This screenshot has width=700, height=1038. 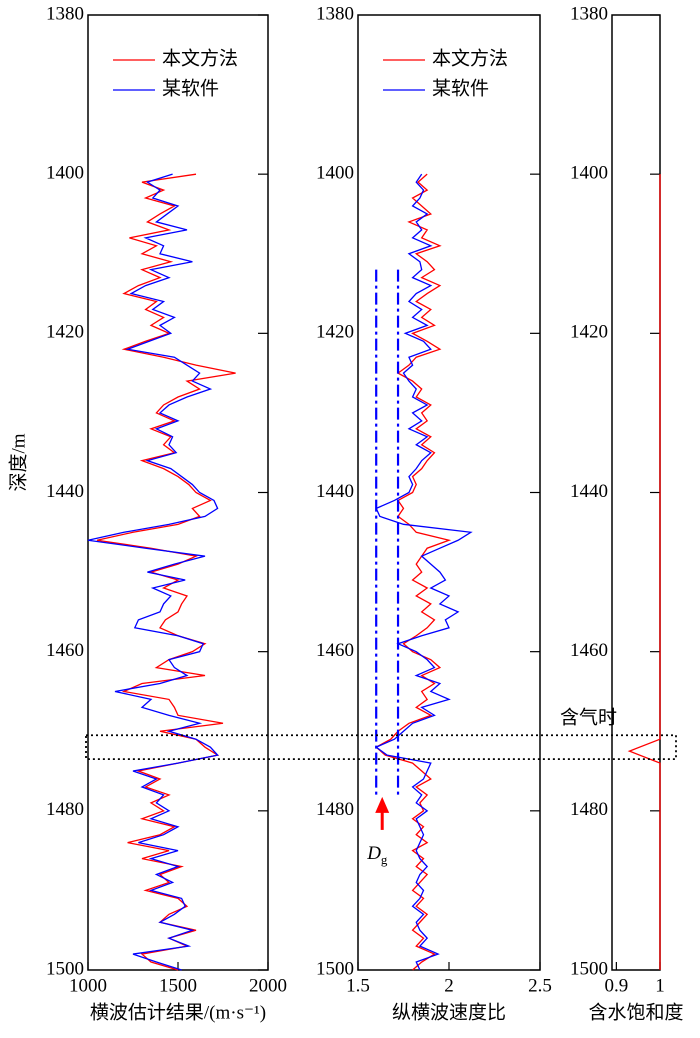 I want to click on x-tick-label: 1, so click(x=660, y=985).